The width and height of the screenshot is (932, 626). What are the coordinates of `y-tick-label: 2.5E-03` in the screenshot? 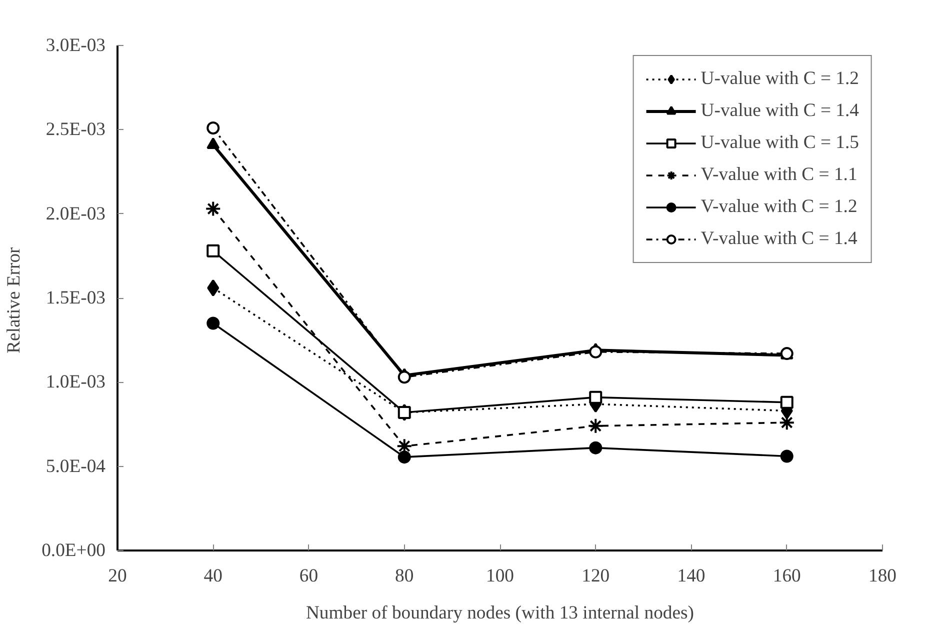 It's located at (76, 129).